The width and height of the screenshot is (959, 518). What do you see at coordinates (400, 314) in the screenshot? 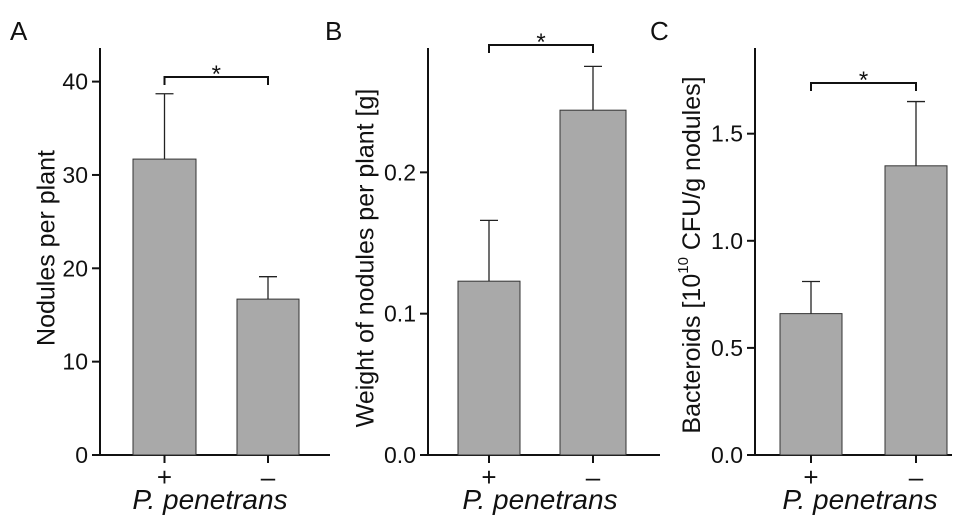
I see `y-tick-label: 0.1` at bounding box center [400, 314].